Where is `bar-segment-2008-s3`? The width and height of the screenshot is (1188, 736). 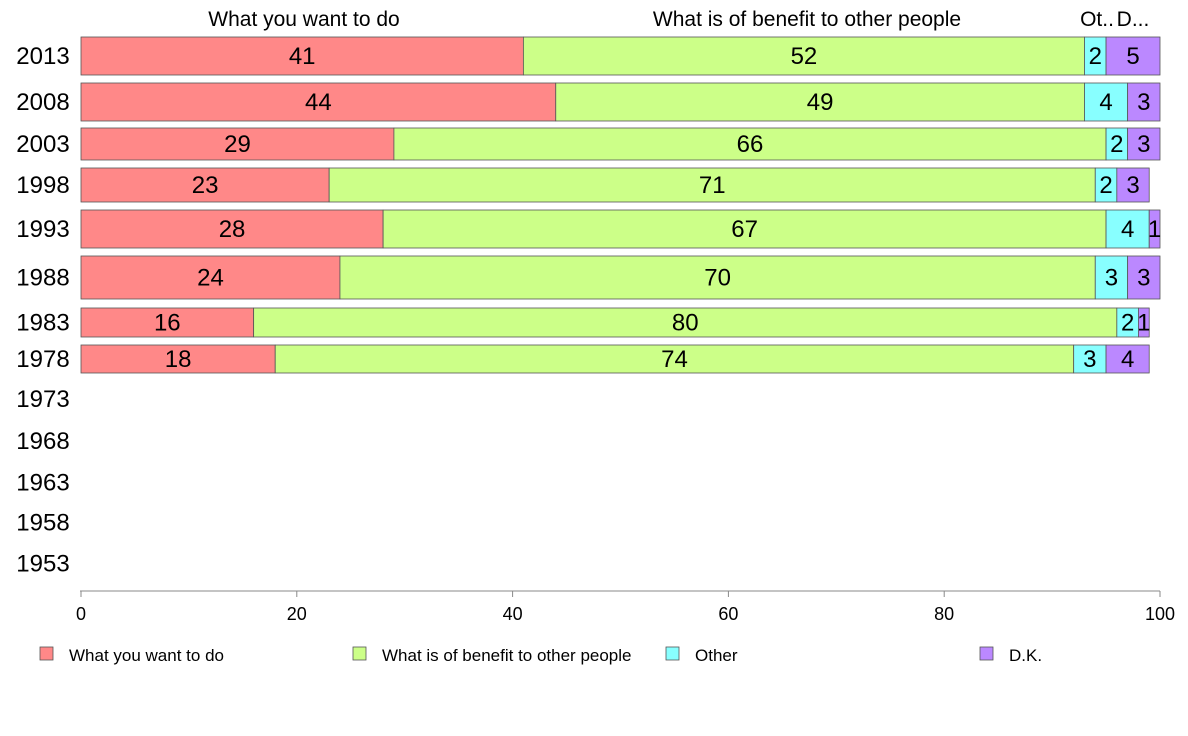
bar-segment-2008-s3 is located at coordinates (1144, 102).